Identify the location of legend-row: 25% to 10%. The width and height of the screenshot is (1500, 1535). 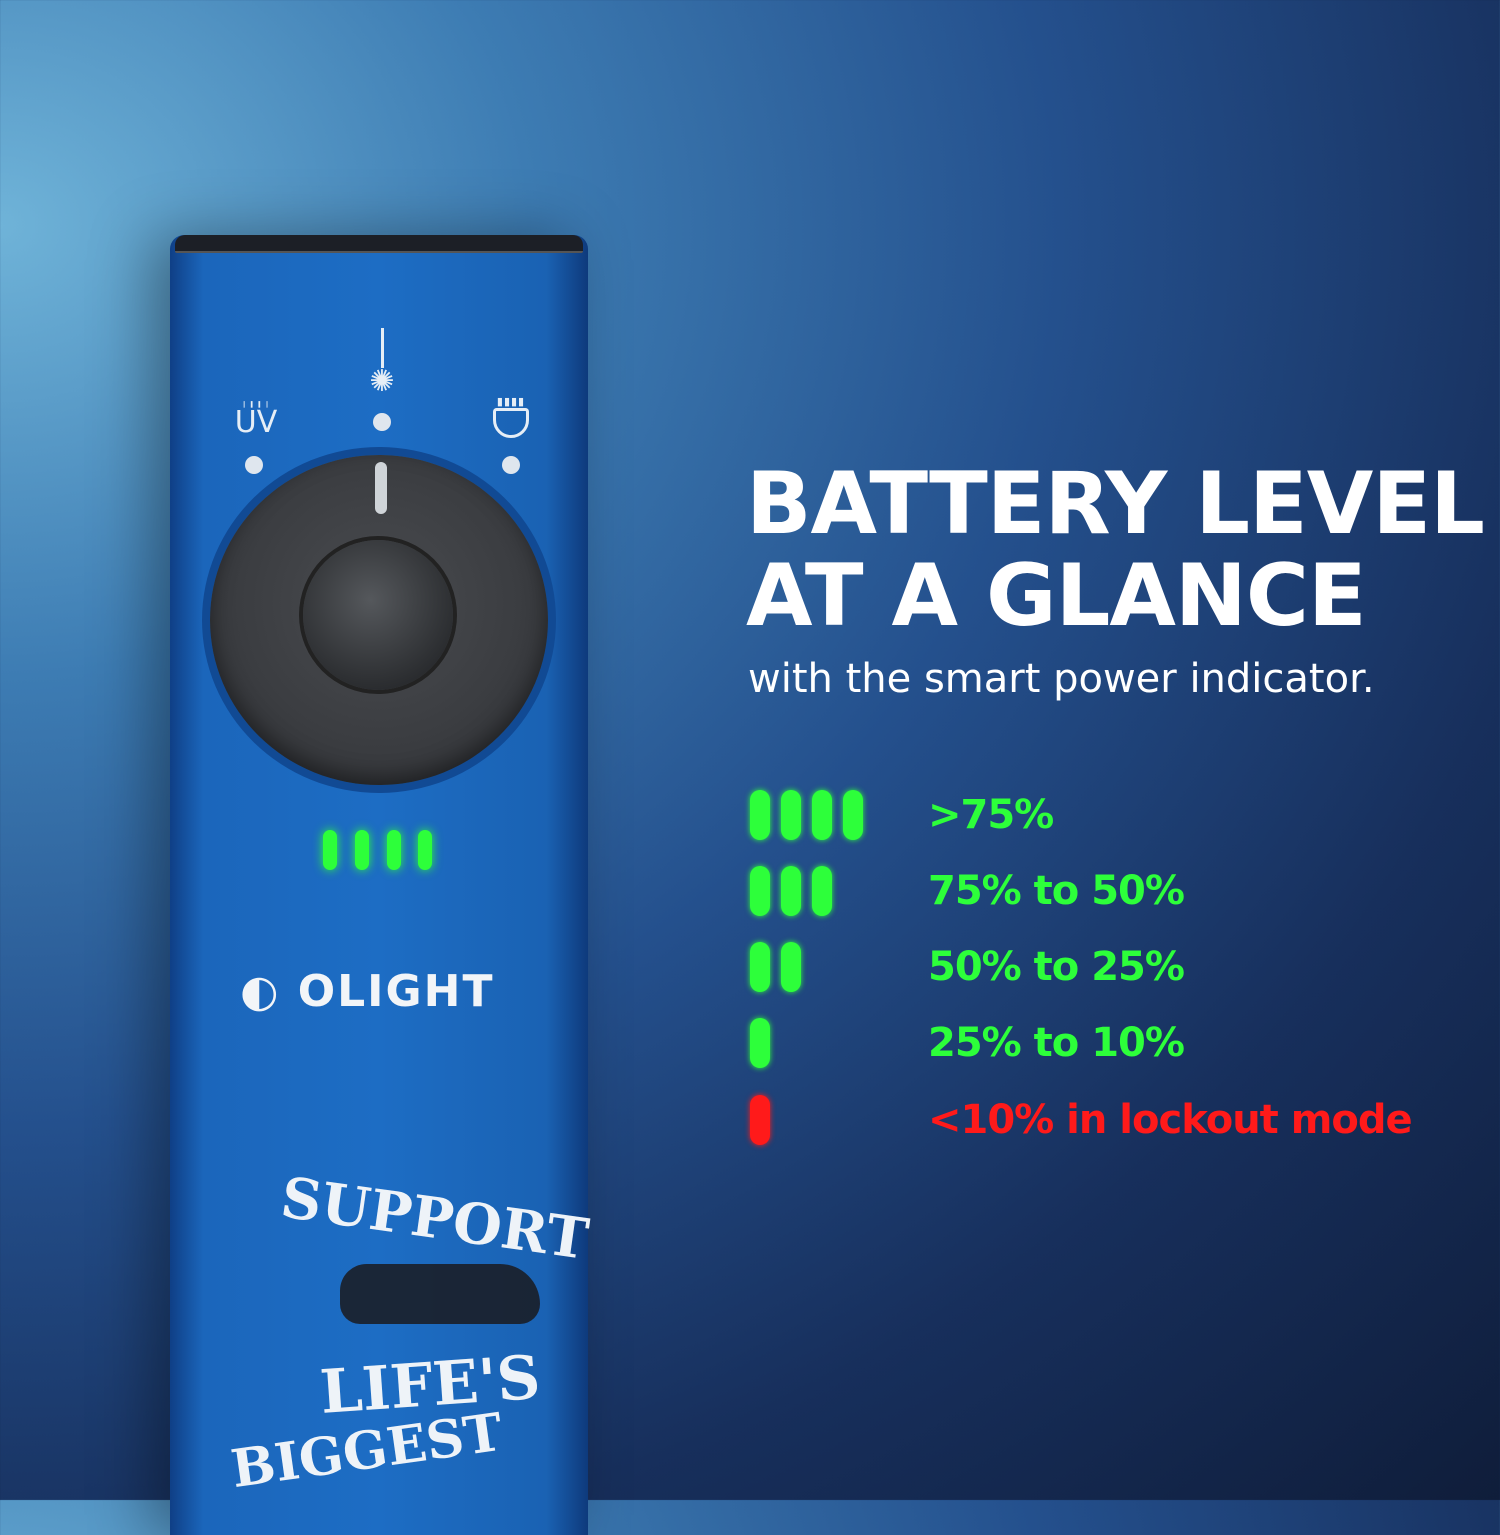
(1100, 1046).